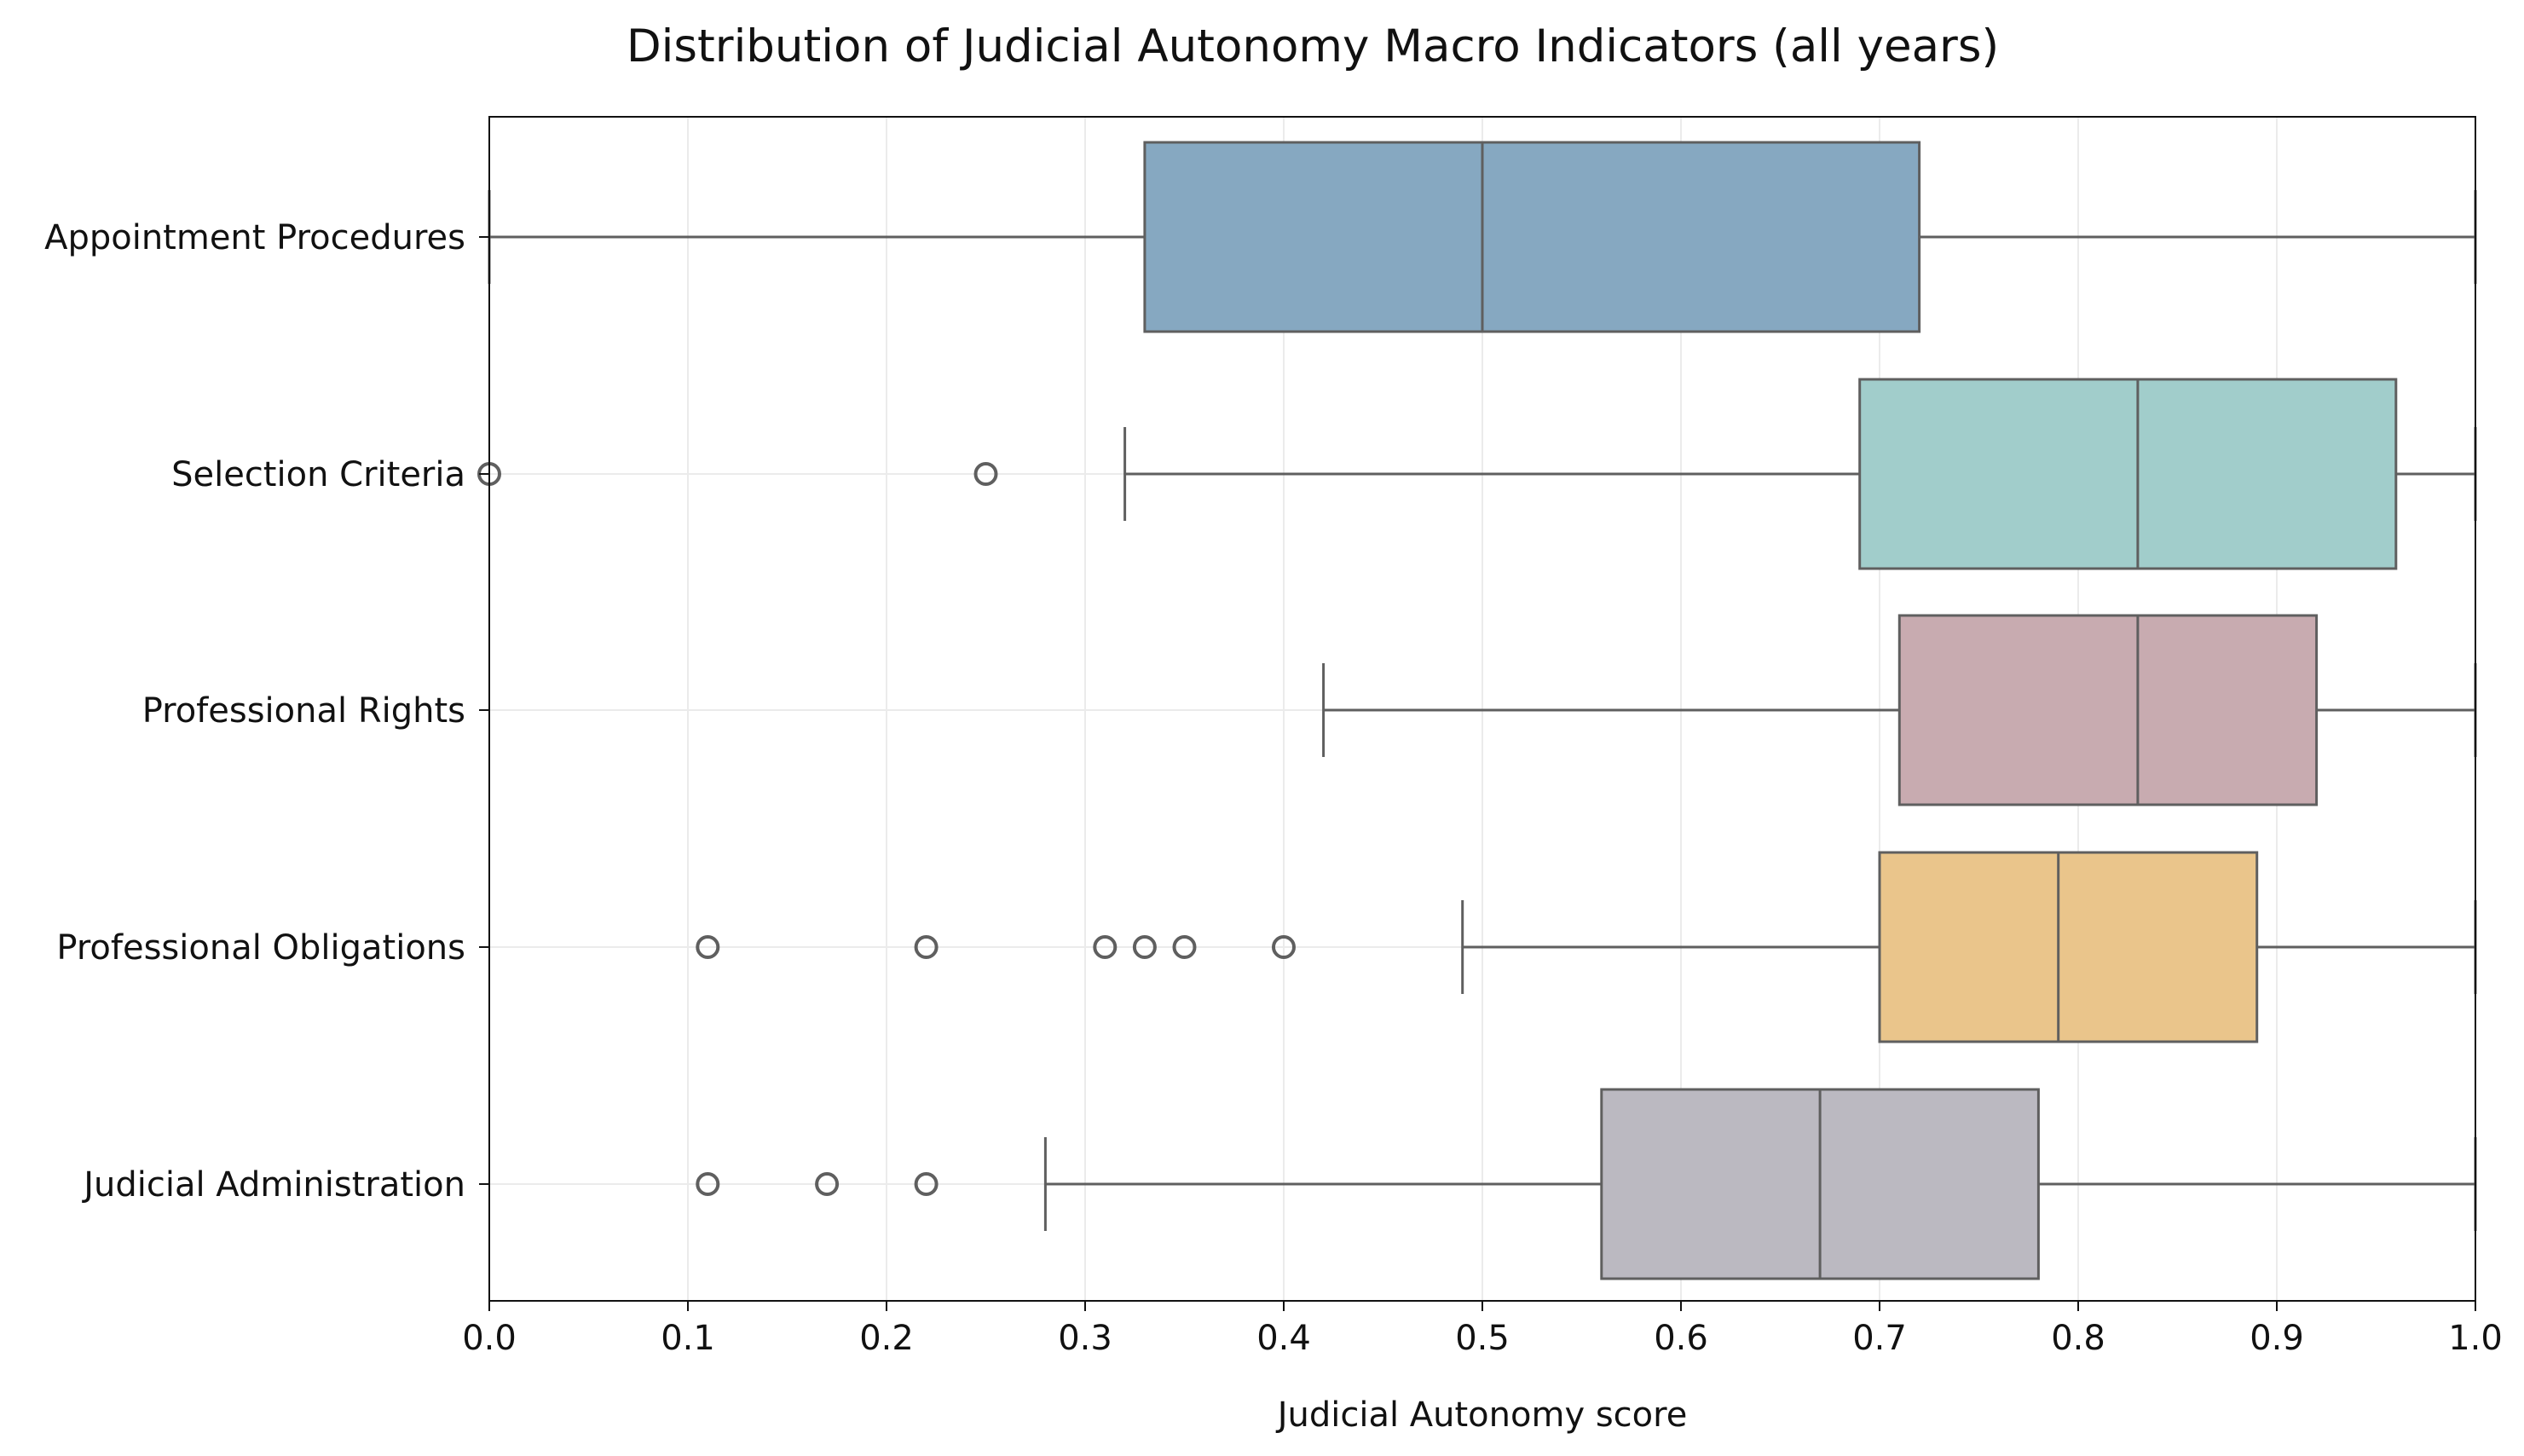 Image resolution: width=2524 pixels, height=1456 pixels. What do you see at coordinates (260, 948) in the screenshot?
I see `category-label: Professional Obligations` at bounding box center [260, 948].